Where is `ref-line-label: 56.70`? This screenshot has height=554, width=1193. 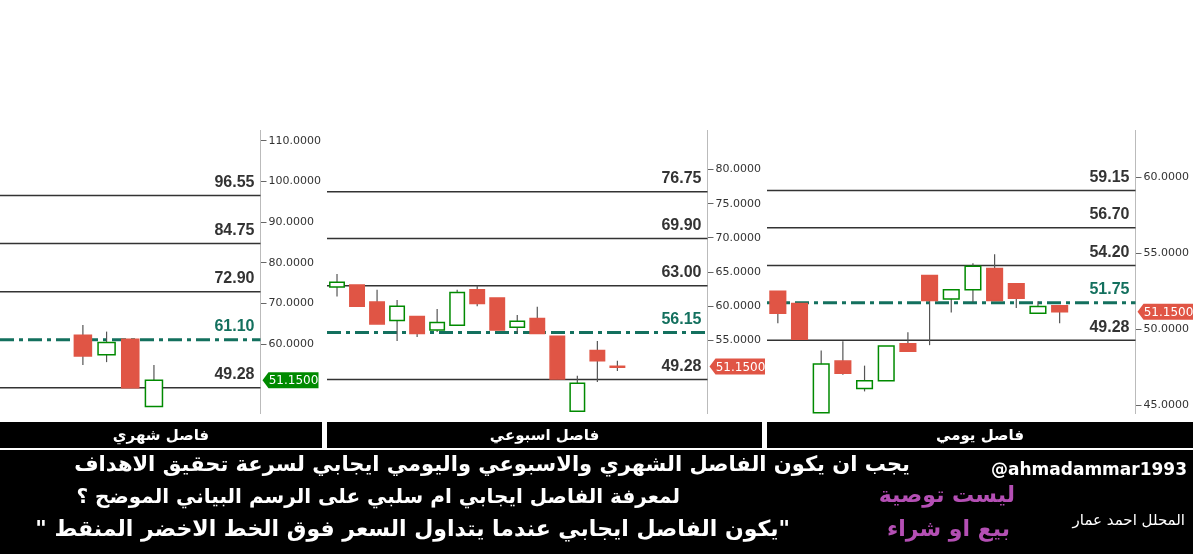
ref-line-label: 56.70 is located at coordinates (1109, 214).